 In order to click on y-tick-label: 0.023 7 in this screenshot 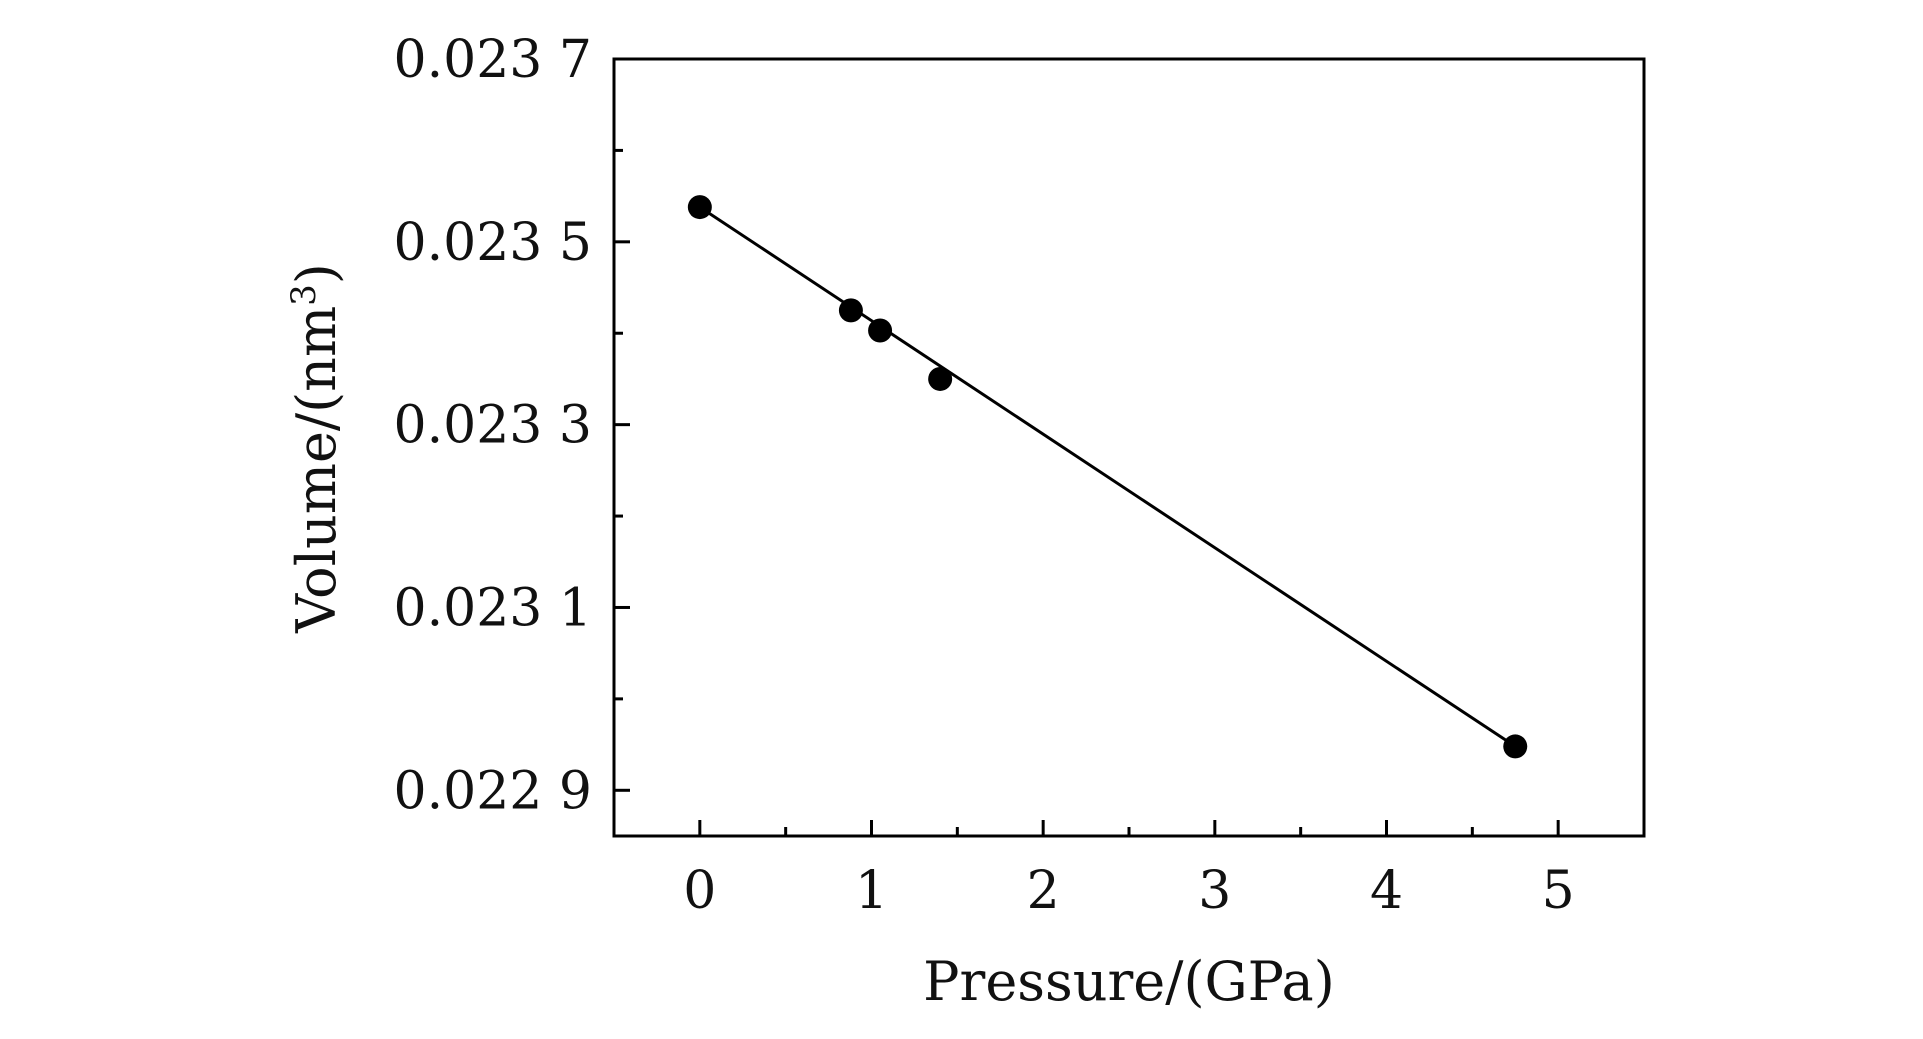, I will do `click(493, 60)`.